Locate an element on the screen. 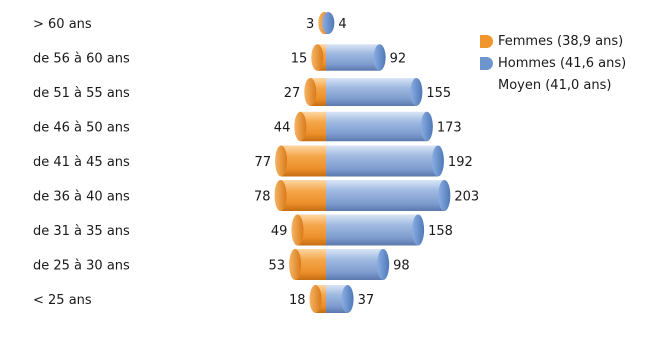  value-label-hommes: 4 is located at coordinates (342, 24).